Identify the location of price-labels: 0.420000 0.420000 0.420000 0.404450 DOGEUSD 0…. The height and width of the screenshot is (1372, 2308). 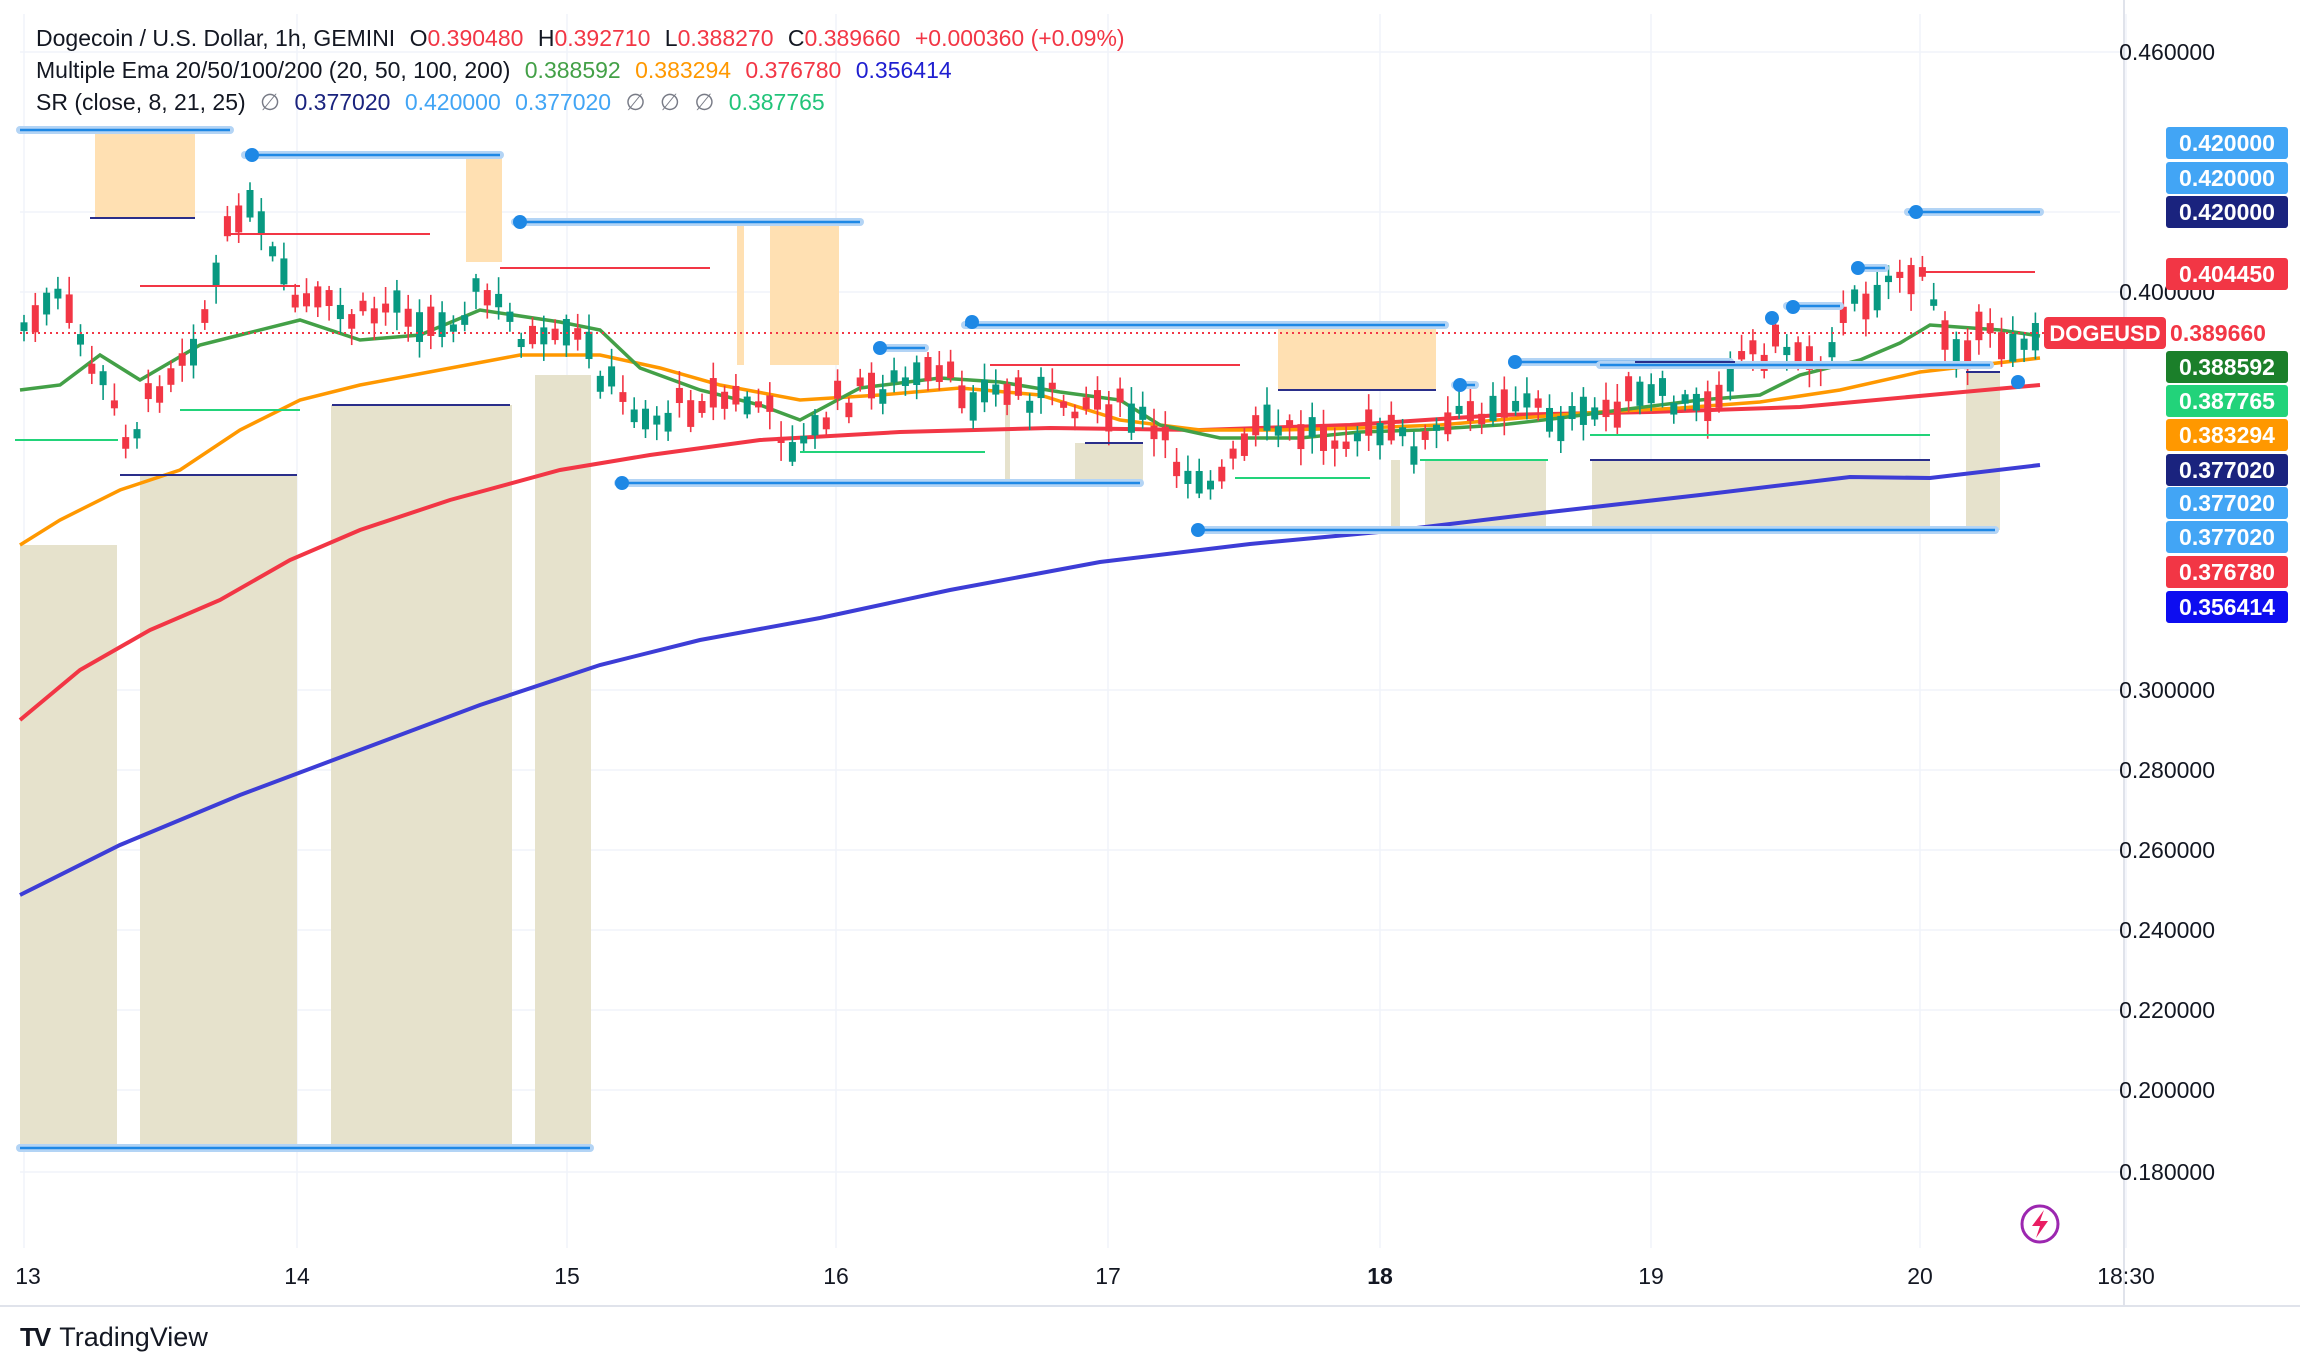
(2154, 685).